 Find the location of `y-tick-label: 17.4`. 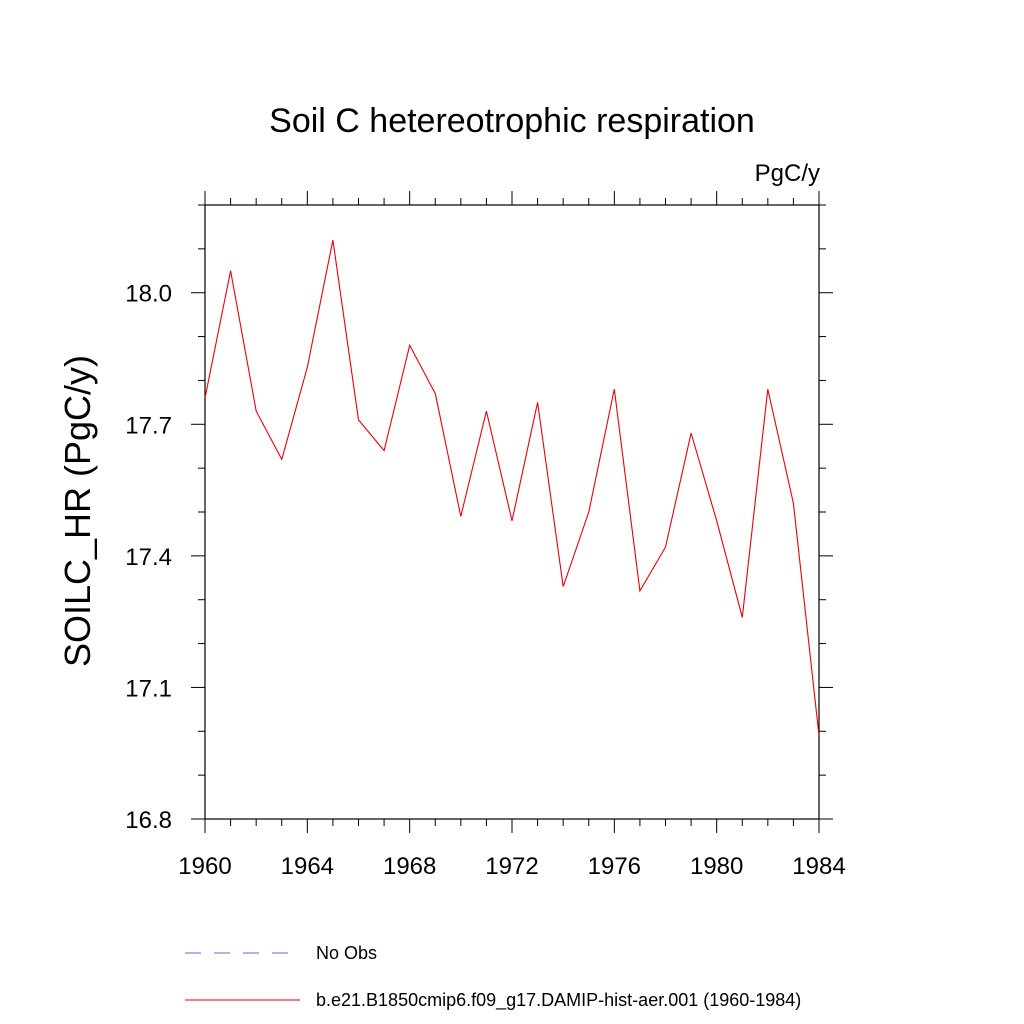

y-tick-label: 17.4 is located at coordinates (148, 557).